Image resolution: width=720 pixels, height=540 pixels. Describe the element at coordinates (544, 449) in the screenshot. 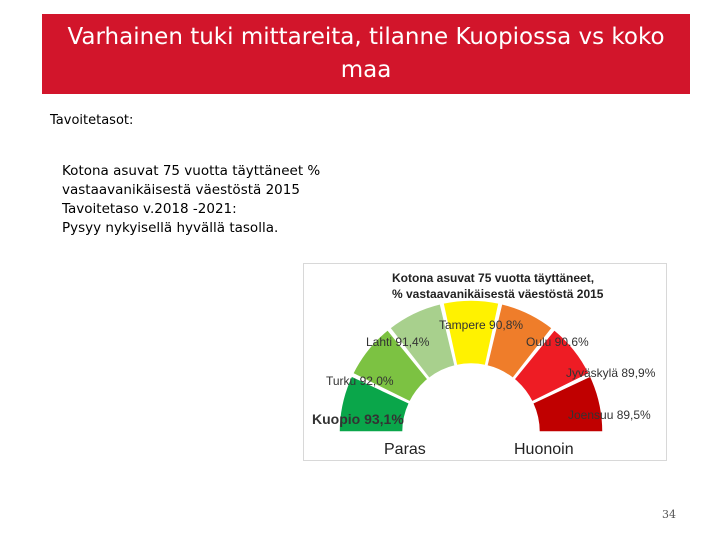

I see `worst-label: Huonoin` at that location.